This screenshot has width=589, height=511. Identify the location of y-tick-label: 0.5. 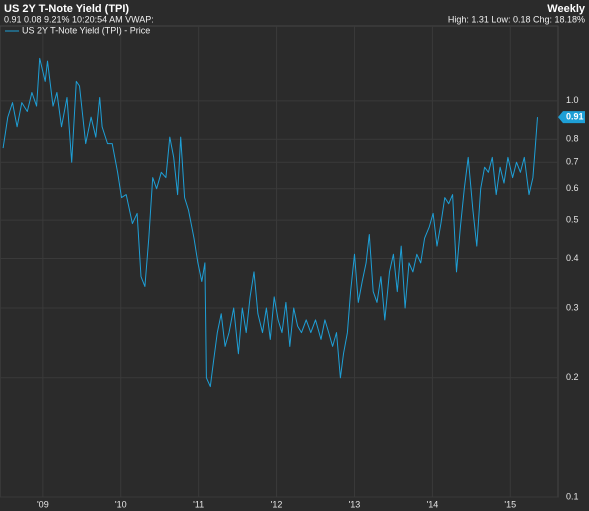
(572, 219).